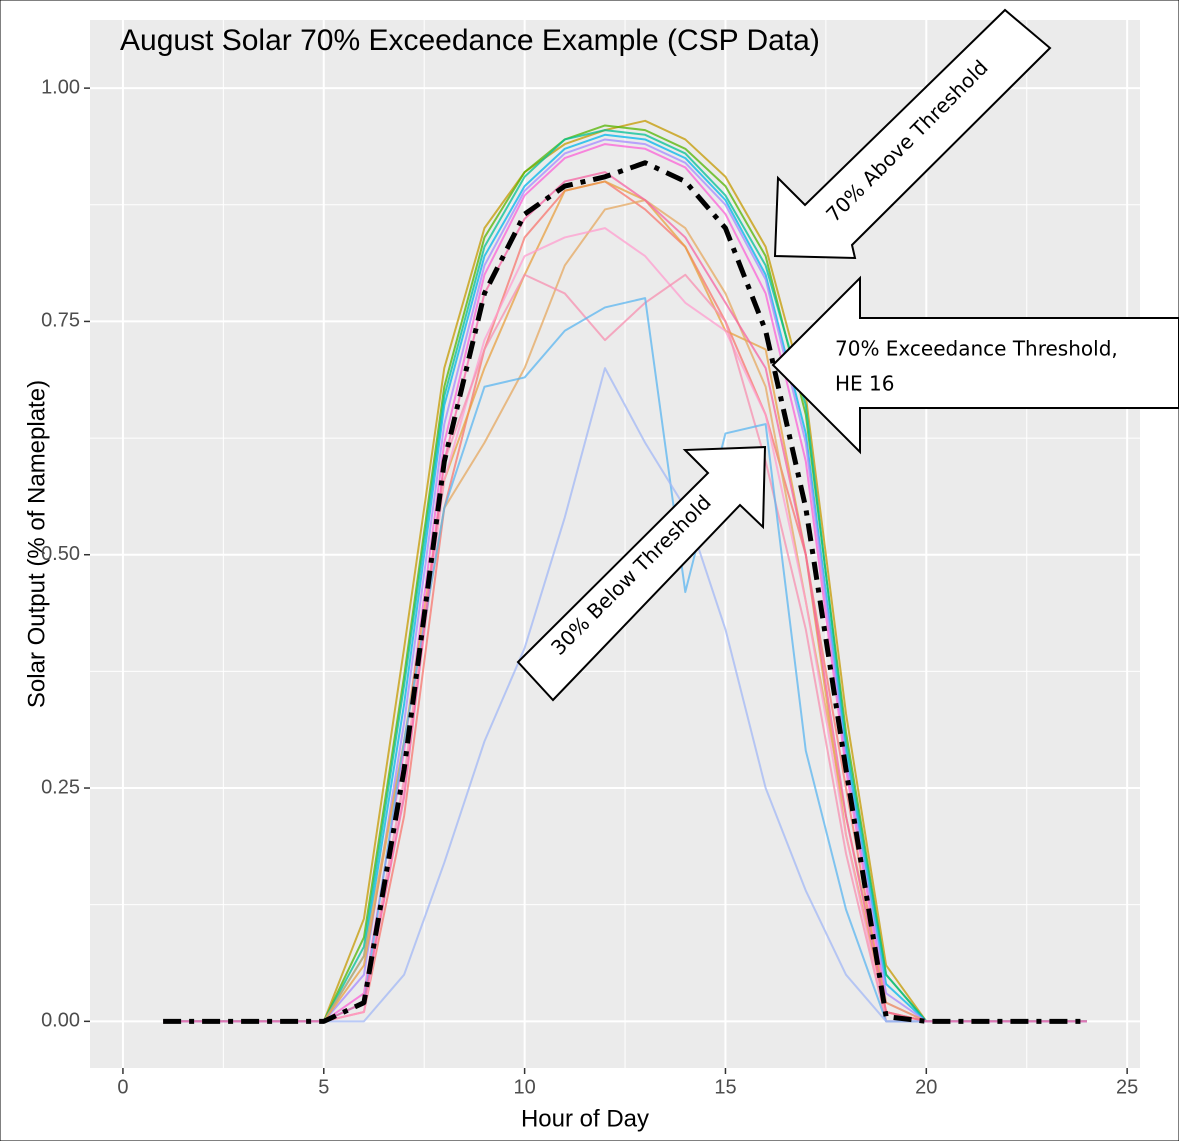  I want to click on x-tick-label: 15, so click(725, 1087).